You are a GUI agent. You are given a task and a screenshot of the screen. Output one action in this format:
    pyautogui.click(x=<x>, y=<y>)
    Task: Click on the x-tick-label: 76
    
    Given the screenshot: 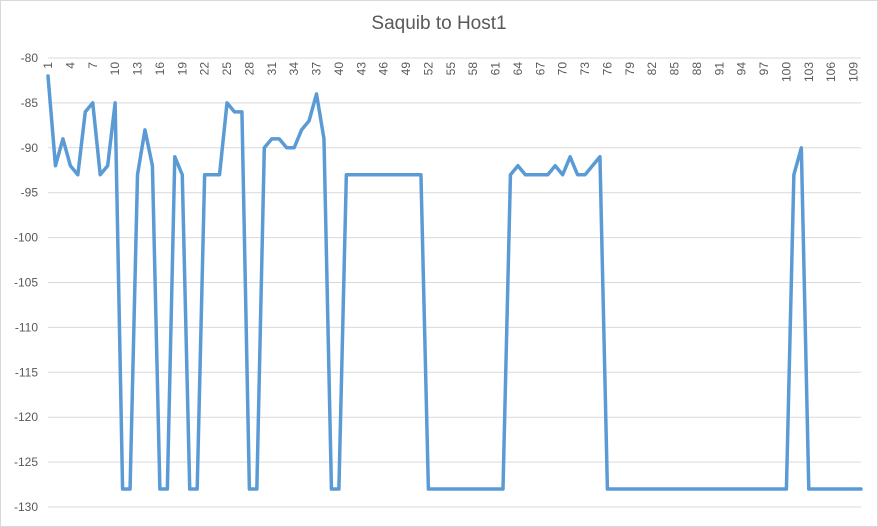 What is the action you would take?
    pyautogui.click(x=607, y=69)
    